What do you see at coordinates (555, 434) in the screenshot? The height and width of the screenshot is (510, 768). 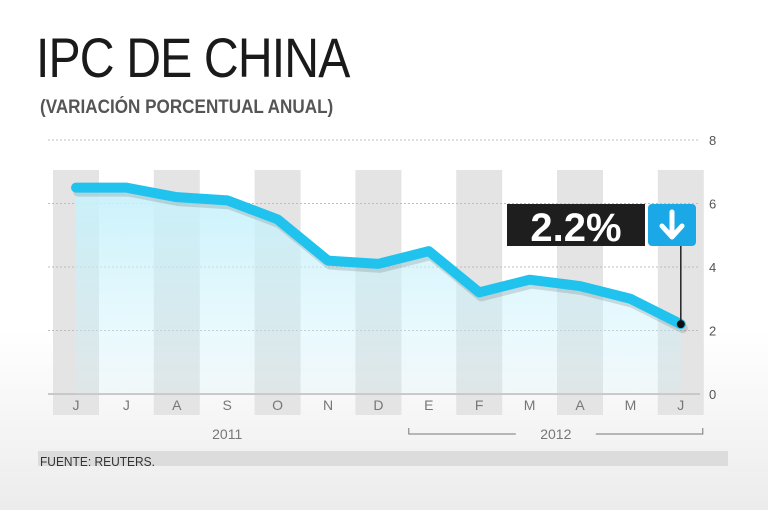 I see `year-label: 2012` at bounding box center [555, 434].